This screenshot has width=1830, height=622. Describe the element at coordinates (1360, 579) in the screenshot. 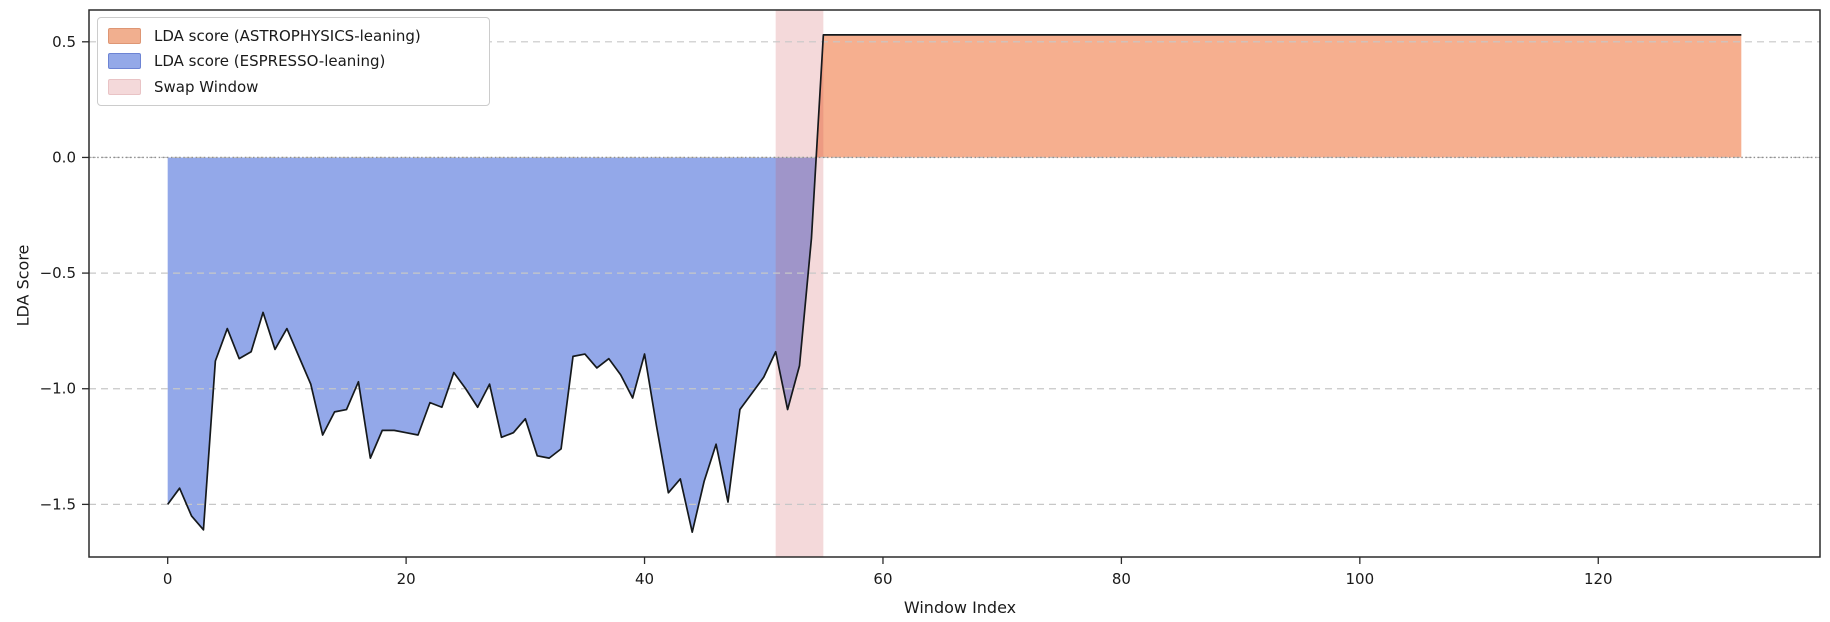

I see `x-tick-label: 100` at that location.